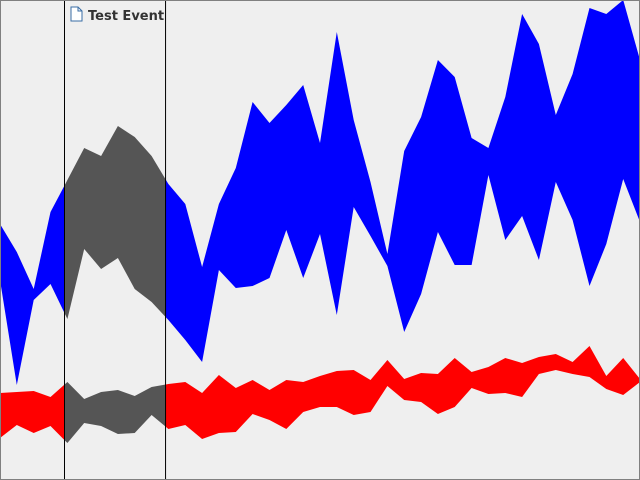 The image size is (640, 480). I want to click on event-label: Test Event, so click(126, 16).